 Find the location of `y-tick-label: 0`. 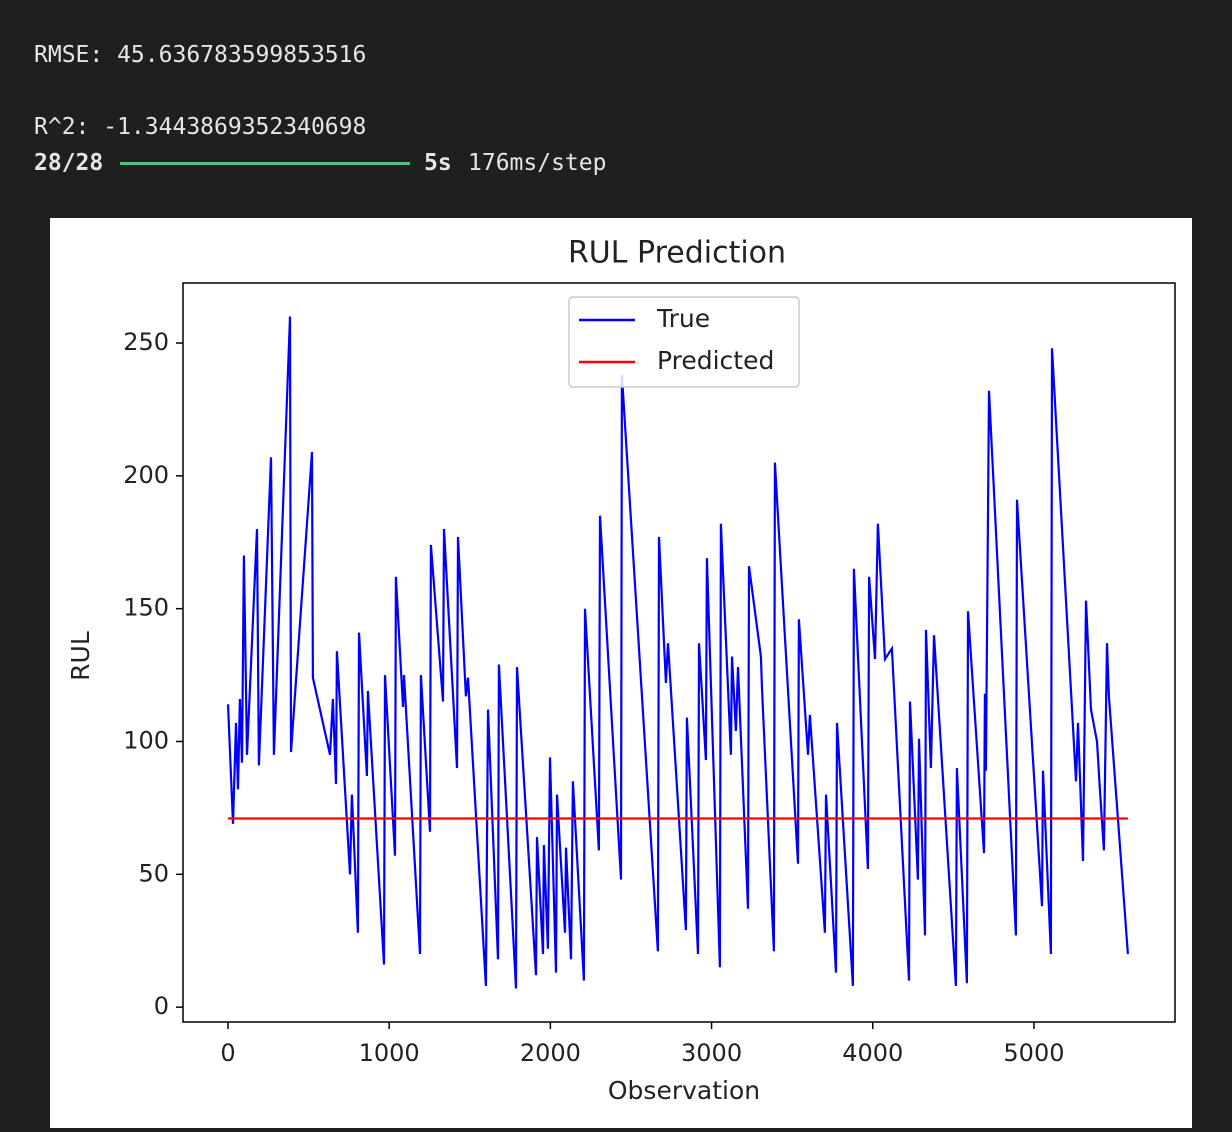

y-tick-label: 0 is located at coordinates (161, 1006).